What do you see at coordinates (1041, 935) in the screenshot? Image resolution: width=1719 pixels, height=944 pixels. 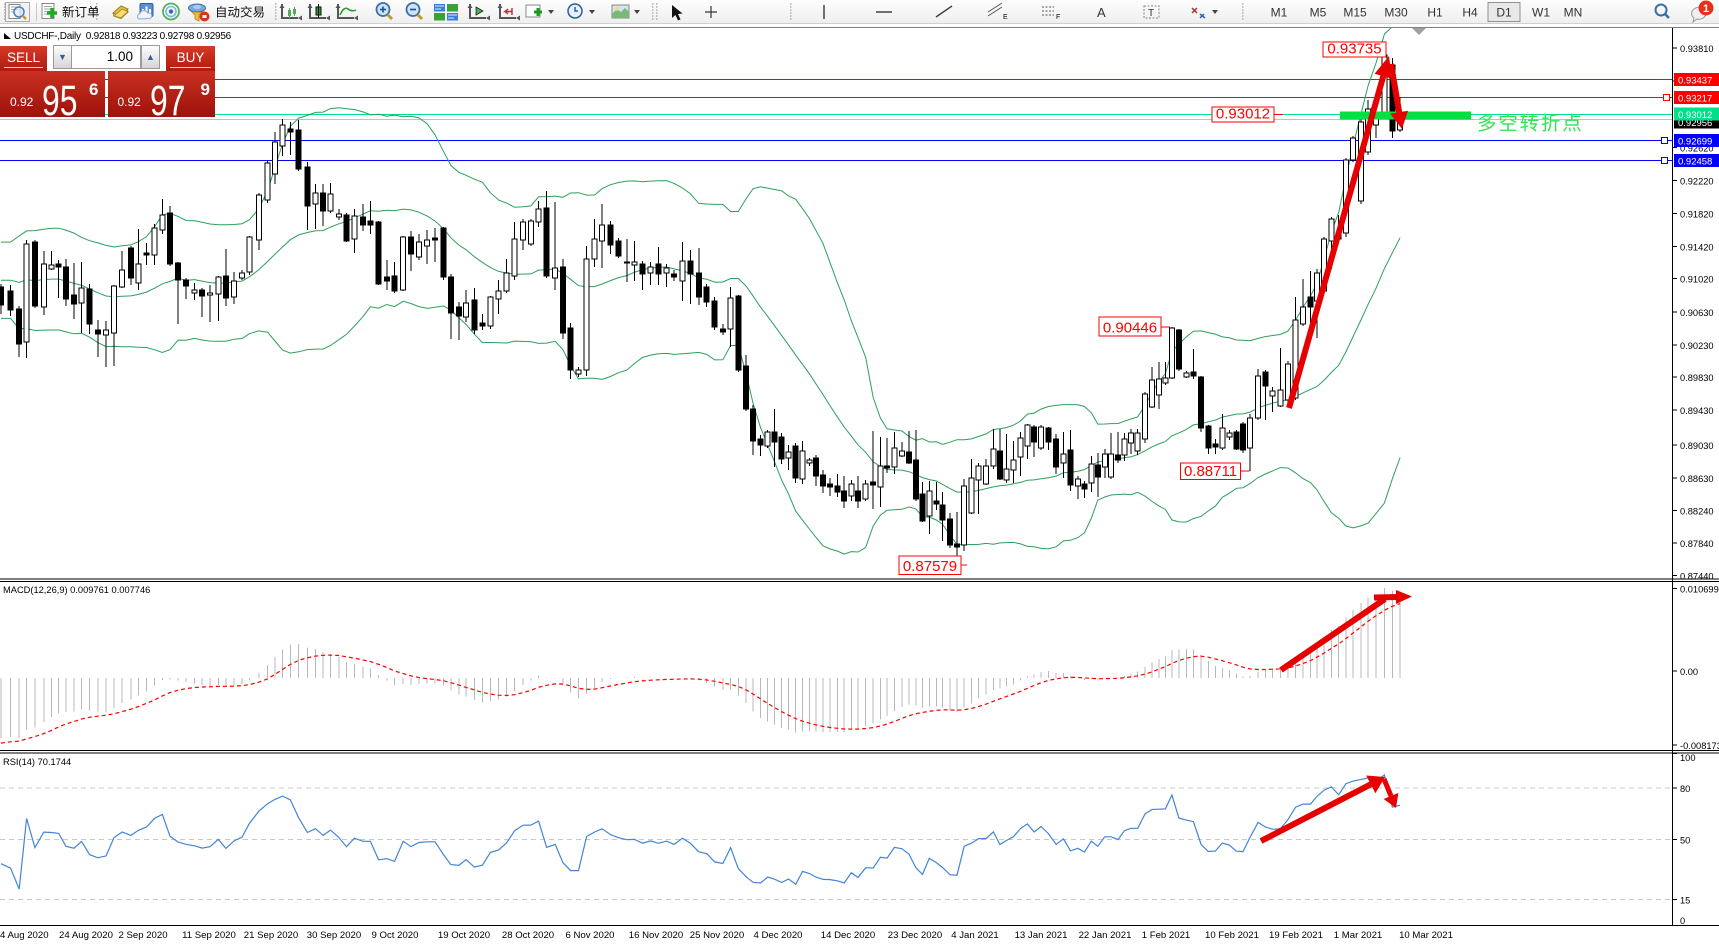 I see `svg-text: 13 Jan 2021` at bounding box center [1041, 935].